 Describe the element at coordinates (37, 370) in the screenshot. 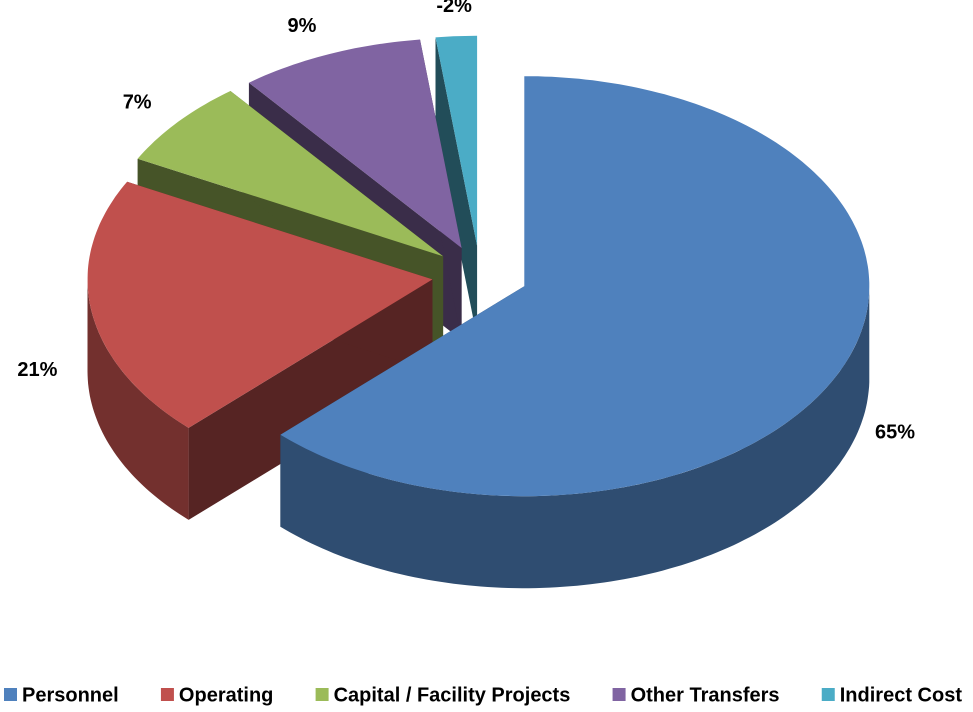

I see `data-label: 21%` at that location.